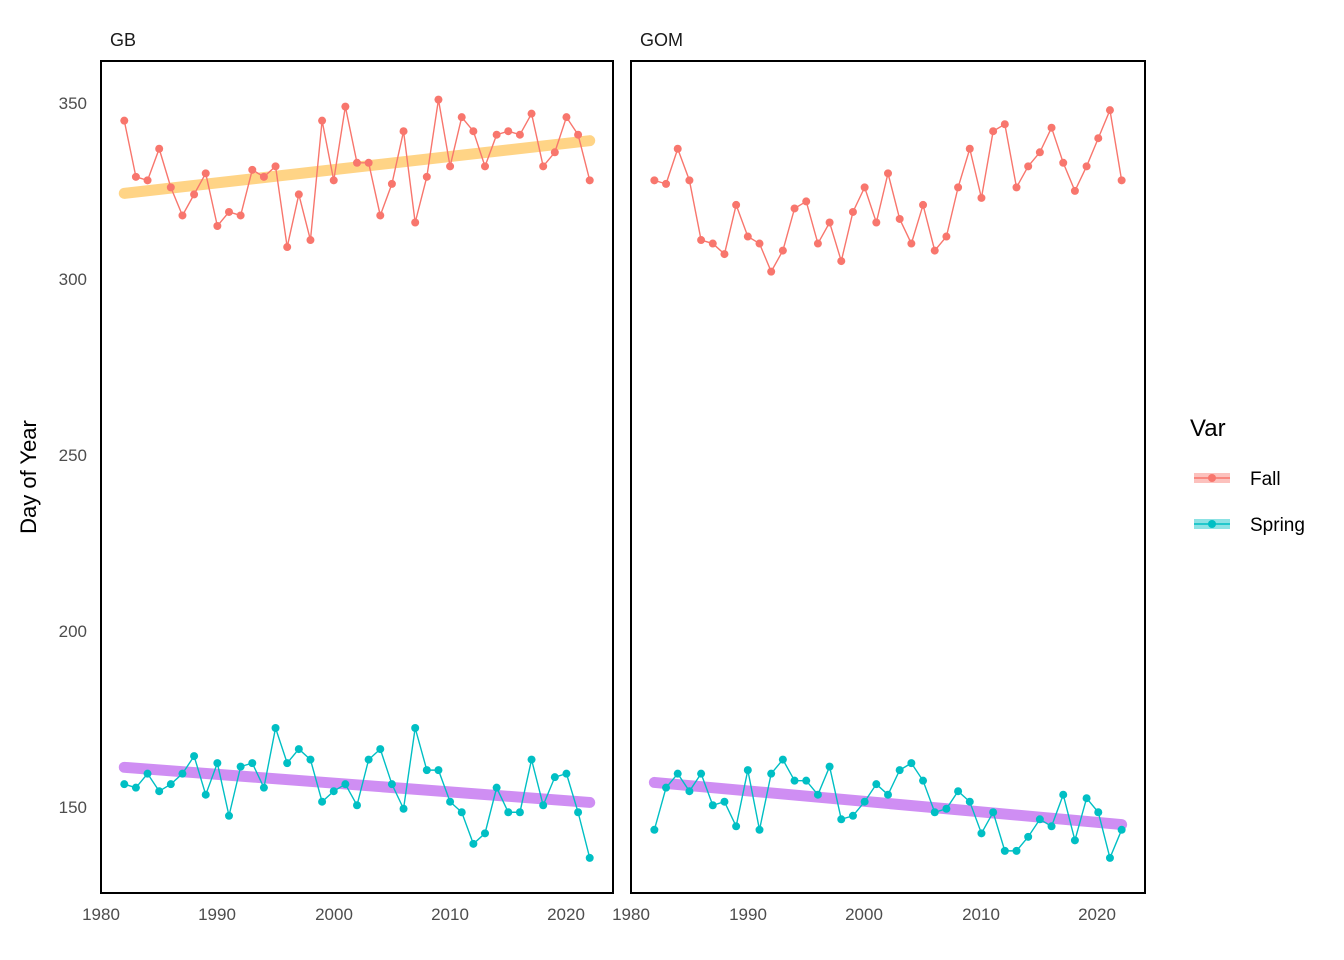 This screenshot has width=1344, height=960. What do you see at coordinates (217, 914) in the screenshot?
I see `x-tick-label-gb: 1990` at bounding box center [217, 914].